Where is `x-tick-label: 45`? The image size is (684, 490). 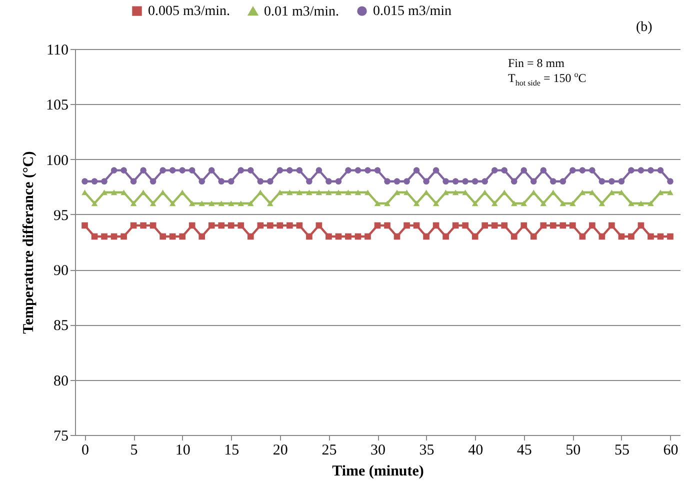
x-tick-label: 45 is located at coordinates (524, 450).